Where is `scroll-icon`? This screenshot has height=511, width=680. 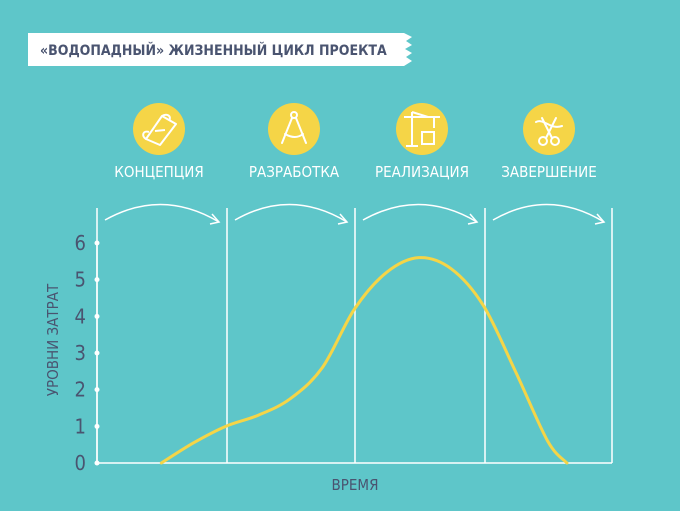
scroll-icon is located at coordinates (159, 129).